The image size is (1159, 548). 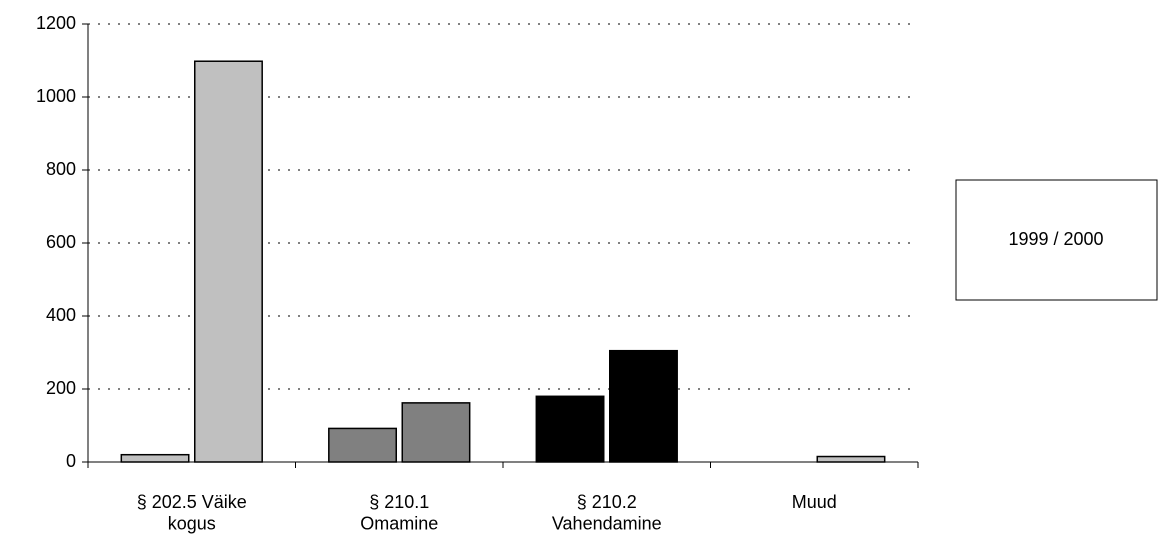 I want to click on legend-label: 1999 / 2000, so click(x=1055, y=239).